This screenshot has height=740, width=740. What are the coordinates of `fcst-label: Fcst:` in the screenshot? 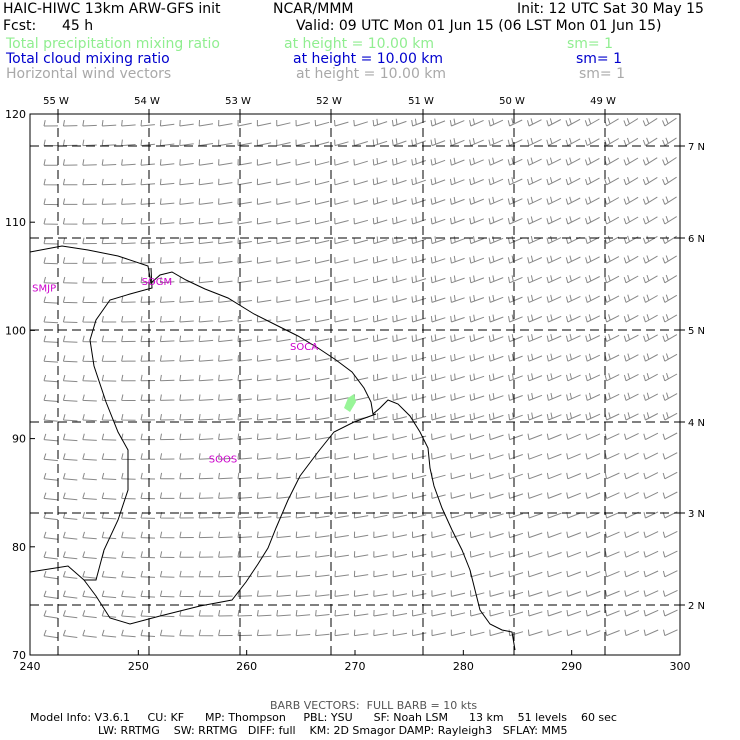 It's located at (20, 26).